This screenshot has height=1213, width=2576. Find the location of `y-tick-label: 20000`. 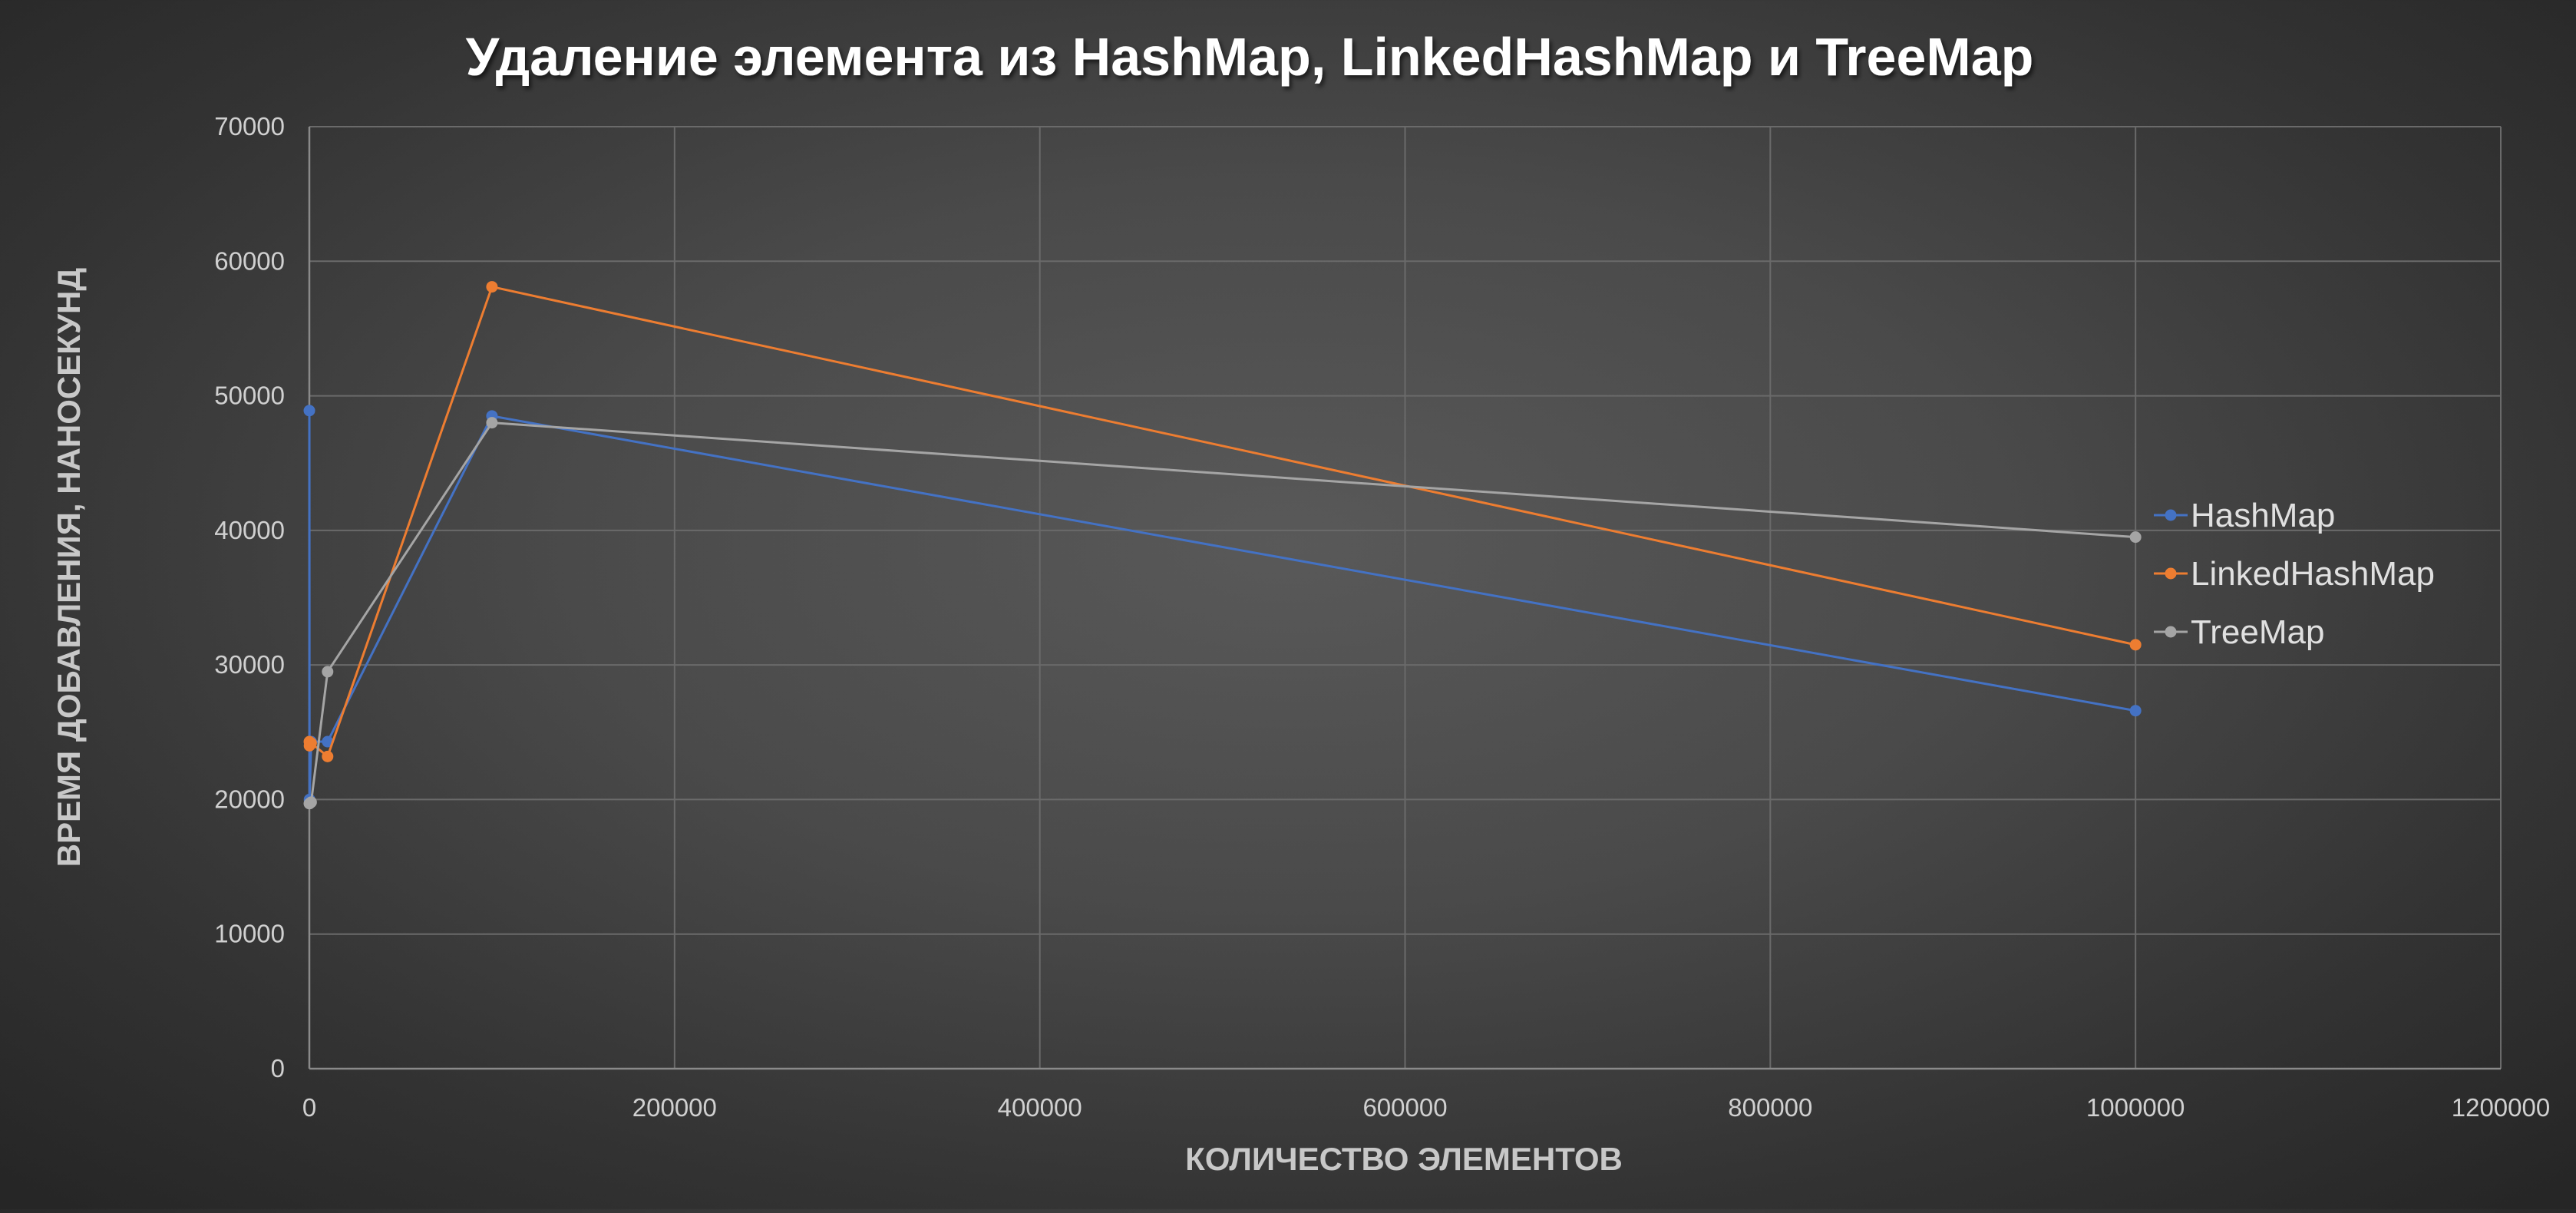

y-tick-label: 20000 is located at coordinates (249, 799).